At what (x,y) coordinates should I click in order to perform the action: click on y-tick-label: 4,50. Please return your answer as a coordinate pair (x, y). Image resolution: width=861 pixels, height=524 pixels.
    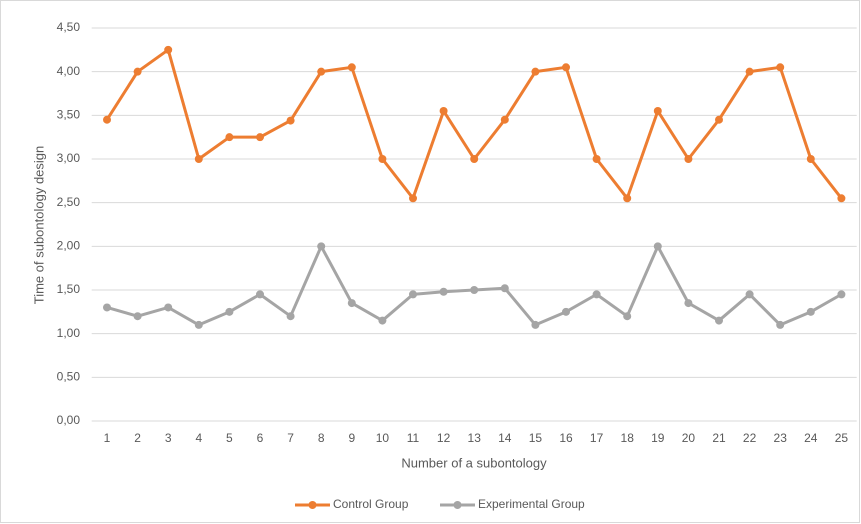
    Looking at the image, I should click on (69, 27).